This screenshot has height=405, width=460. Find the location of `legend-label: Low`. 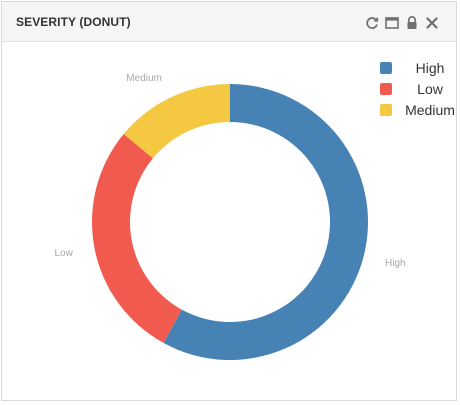

legend-label: Low is located at coordinates (430, 89).